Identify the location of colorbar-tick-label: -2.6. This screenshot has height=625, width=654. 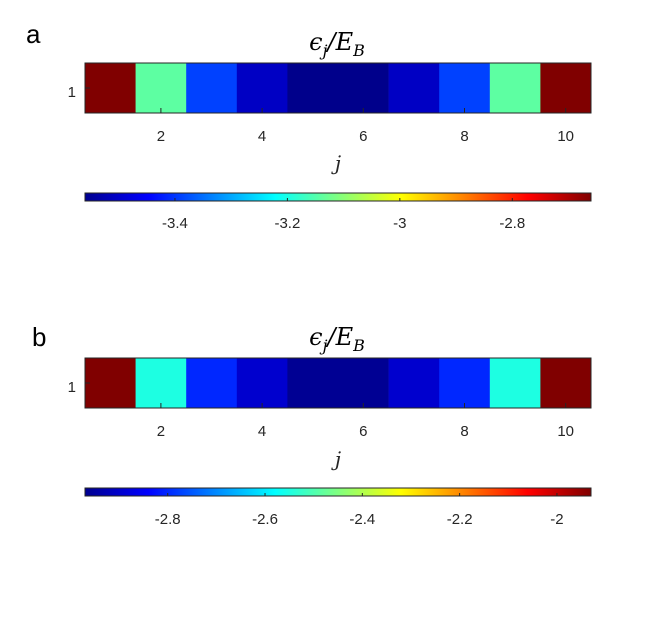
(265, 519).